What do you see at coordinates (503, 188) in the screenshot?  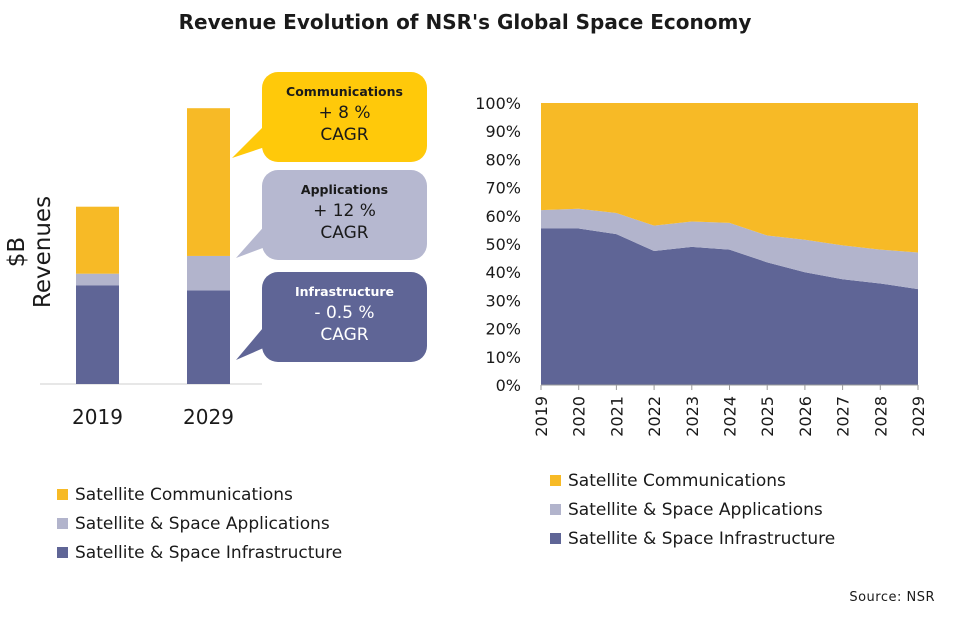 I see `area-y-tick-label: 70%` at bounding box center [503, 188].